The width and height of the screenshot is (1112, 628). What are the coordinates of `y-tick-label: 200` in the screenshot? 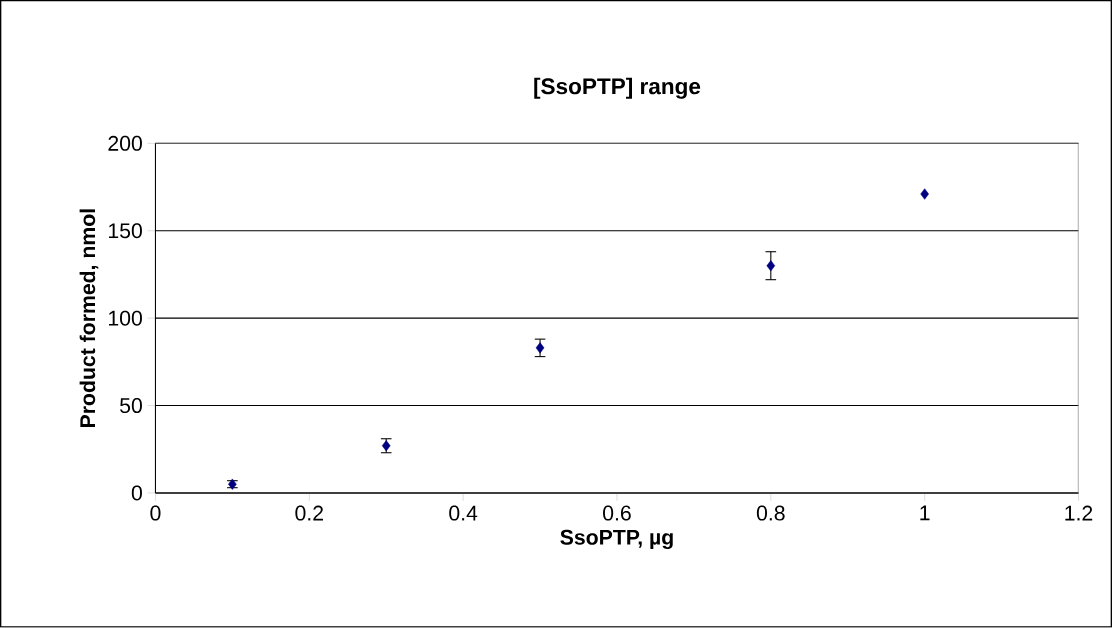 It's located at (125, 144).